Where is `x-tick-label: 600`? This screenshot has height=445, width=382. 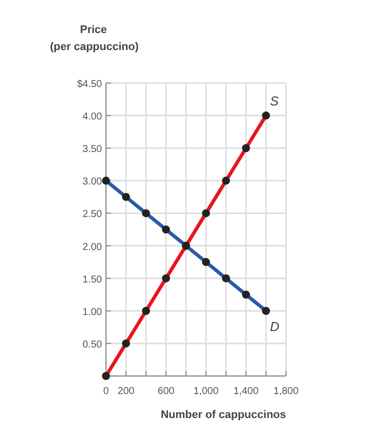
x-tick-label: 600 is located at coordinates (166, 391).